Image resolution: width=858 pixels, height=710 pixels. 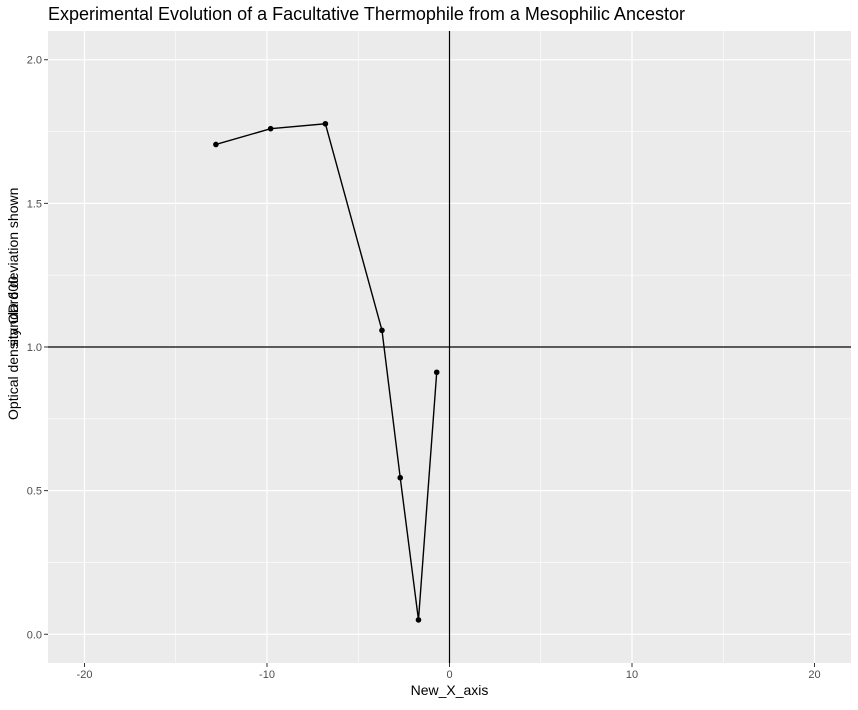 I want to click on y-axis-title-line2: standard deviation shown, so click(x=13, y=267).